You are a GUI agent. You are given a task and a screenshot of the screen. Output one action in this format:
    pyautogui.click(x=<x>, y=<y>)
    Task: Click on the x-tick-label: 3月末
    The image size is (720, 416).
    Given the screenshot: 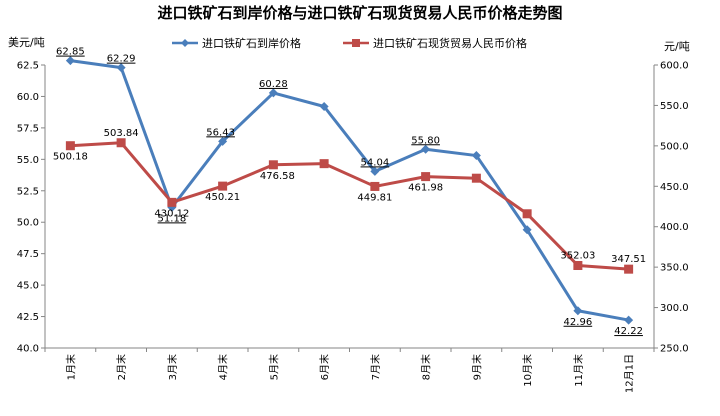 What is the action you would take?
    pyautogui.click(x=172, y=367)
    